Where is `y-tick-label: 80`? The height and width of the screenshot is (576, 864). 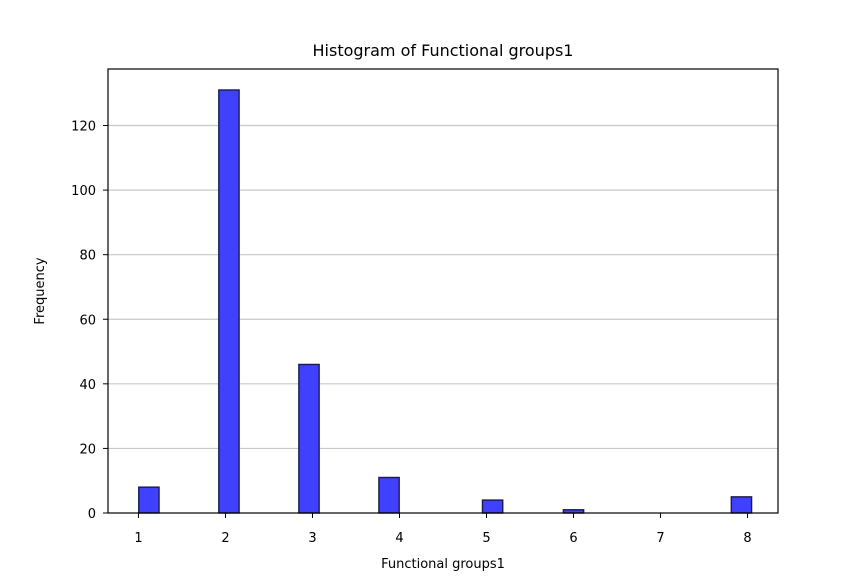 y-tick-label: 80 is located at coordinates (87, 256).